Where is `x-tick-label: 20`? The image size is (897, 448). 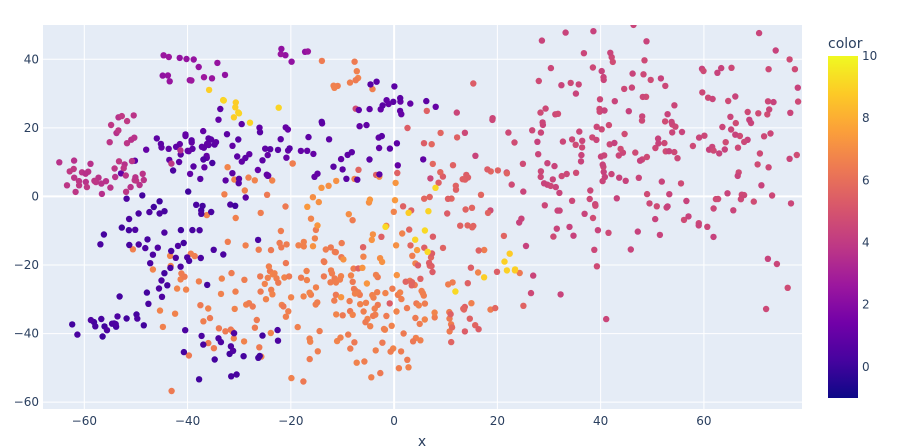 x-tick-label: 20 is located at coordinates (497, 421).